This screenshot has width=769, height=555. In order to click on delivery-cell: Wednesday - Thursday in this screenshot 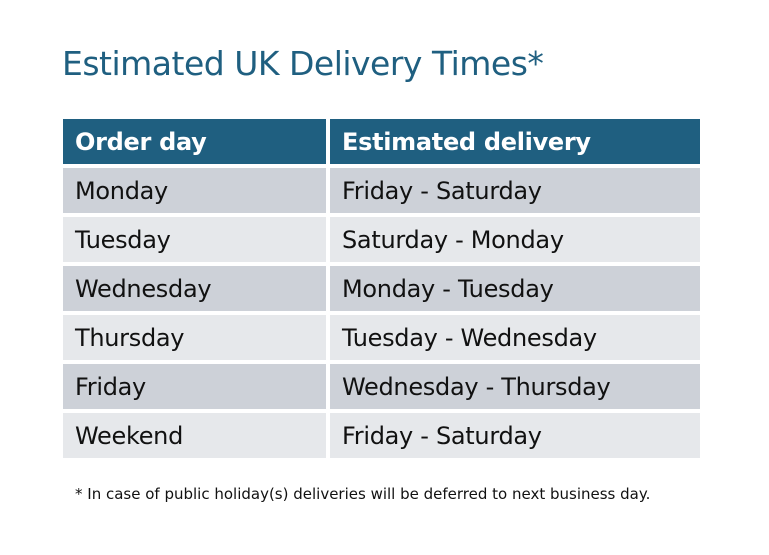, I will do `click(515, 386)`.